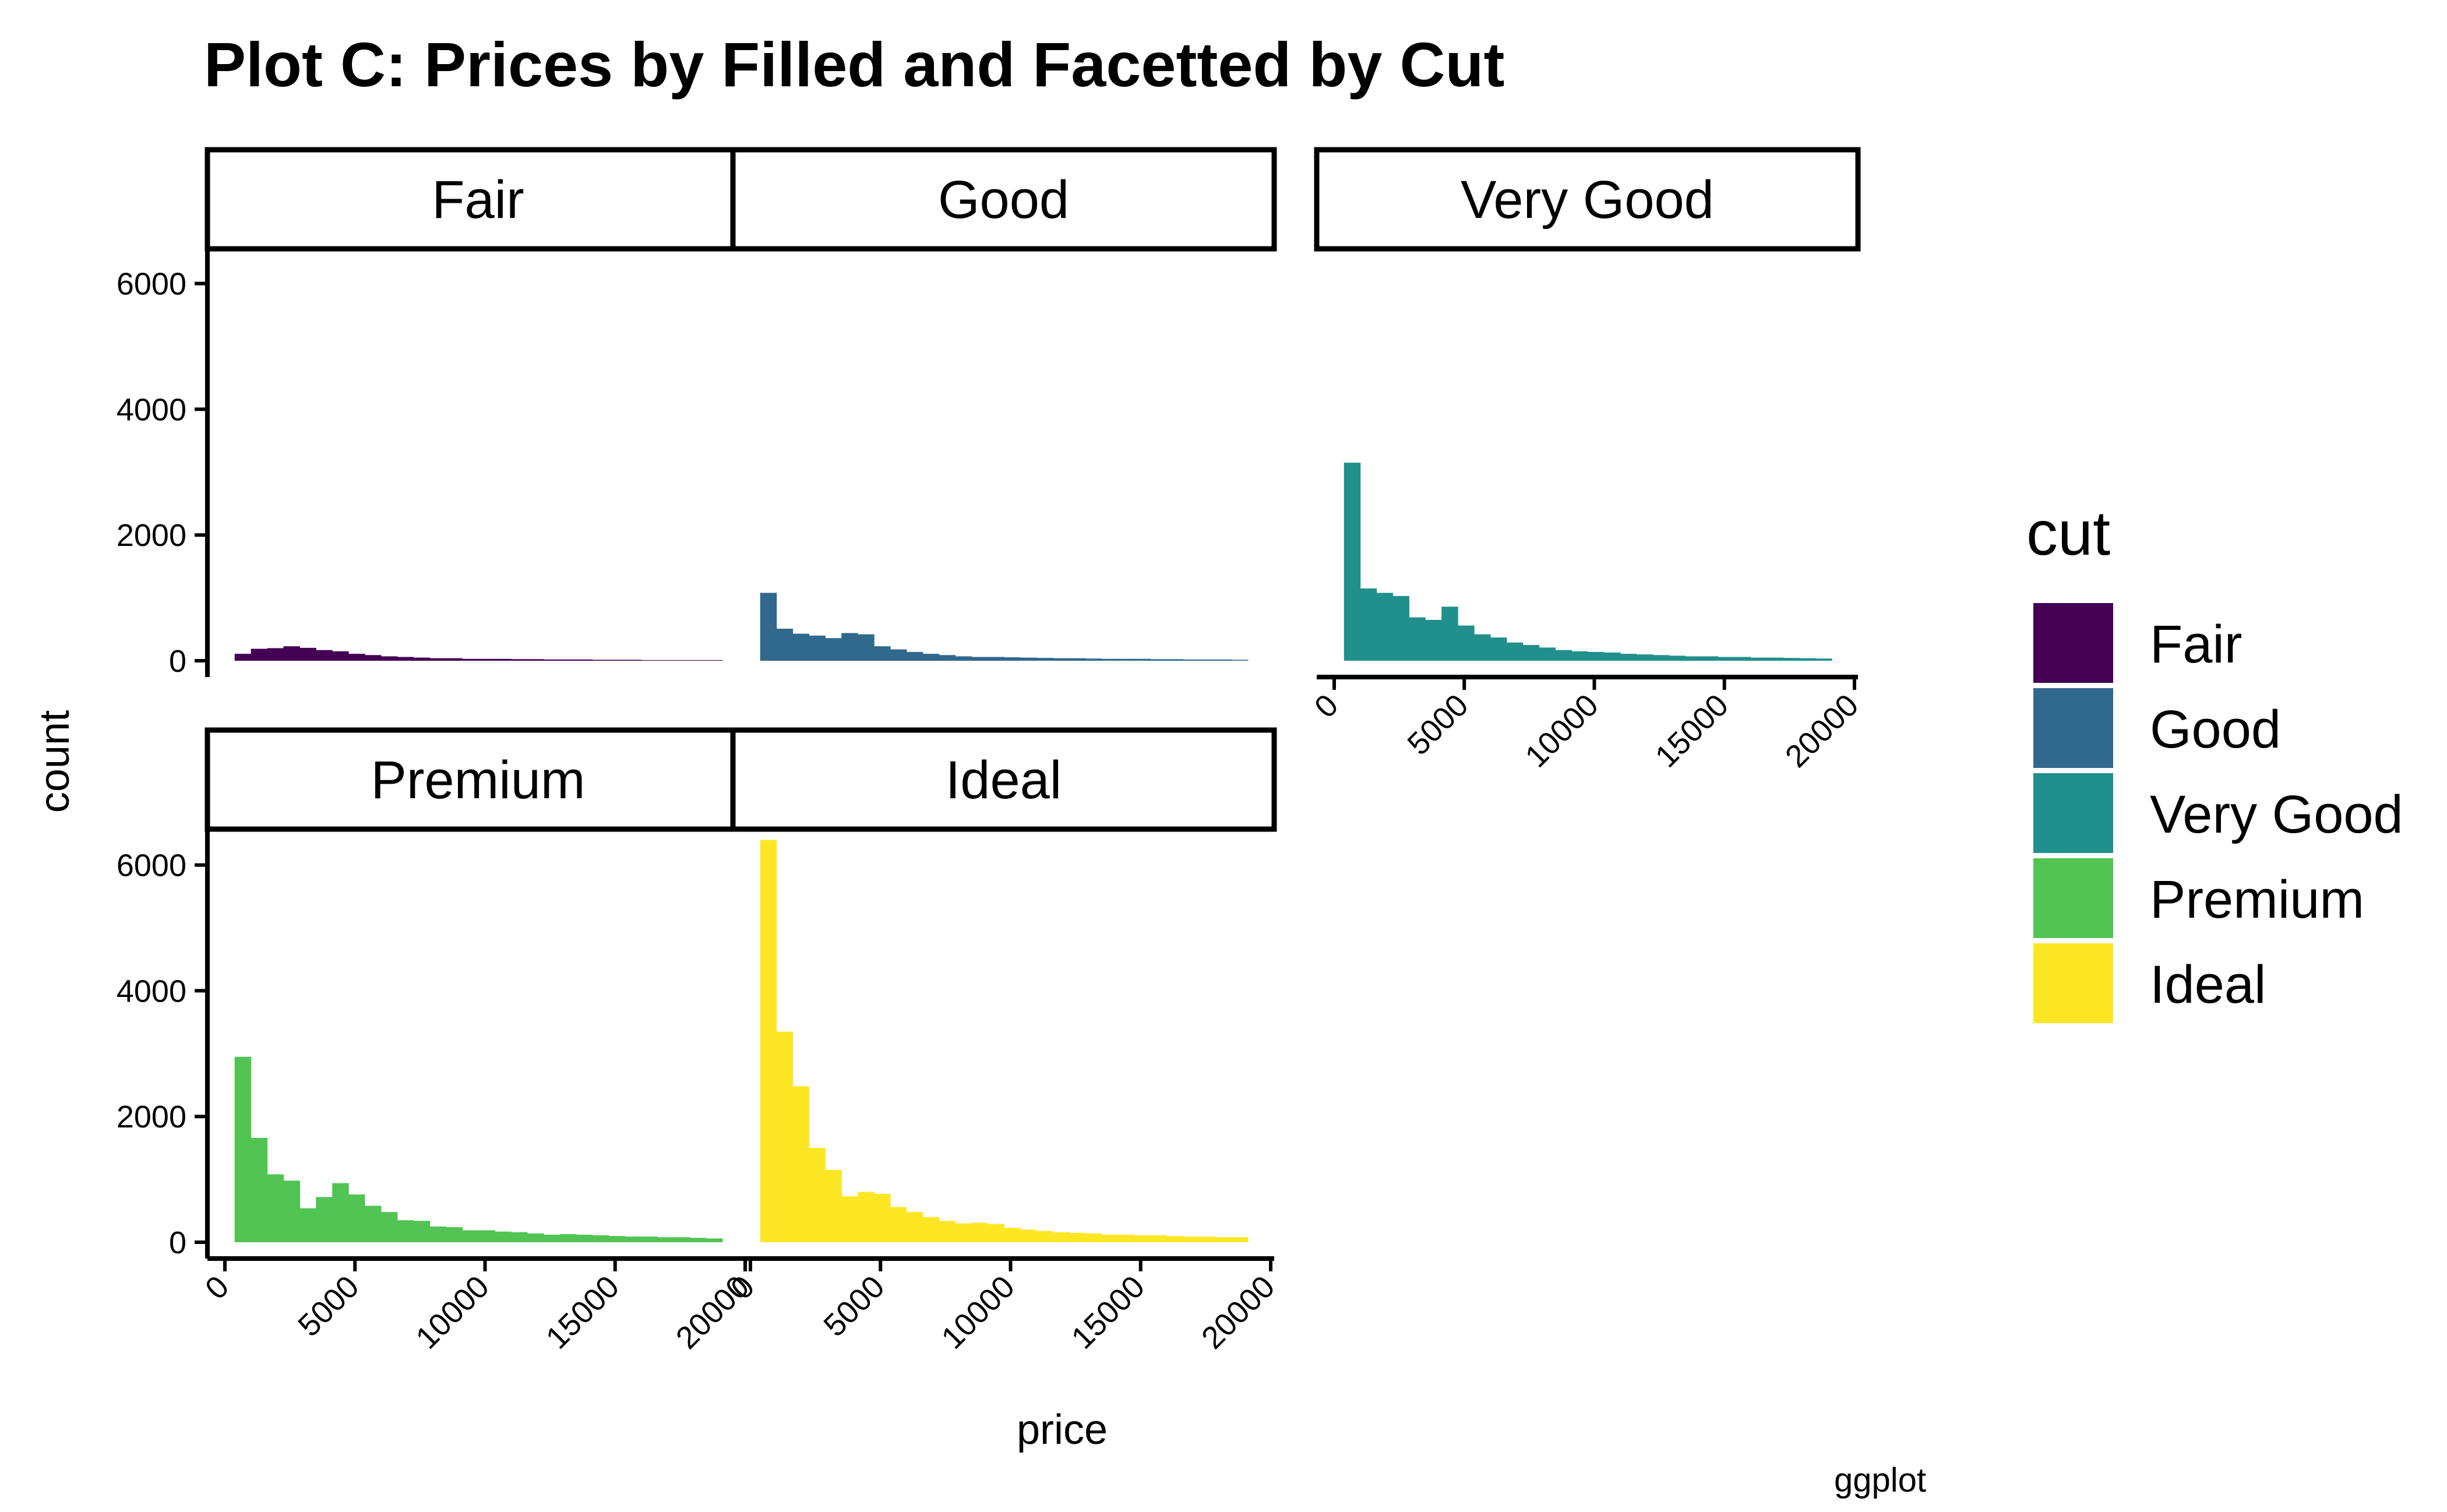  What do you see at coordinates (2215, 729) in the screenshot?
I see `legend-label: Good` at bounding box center [2215, 729].